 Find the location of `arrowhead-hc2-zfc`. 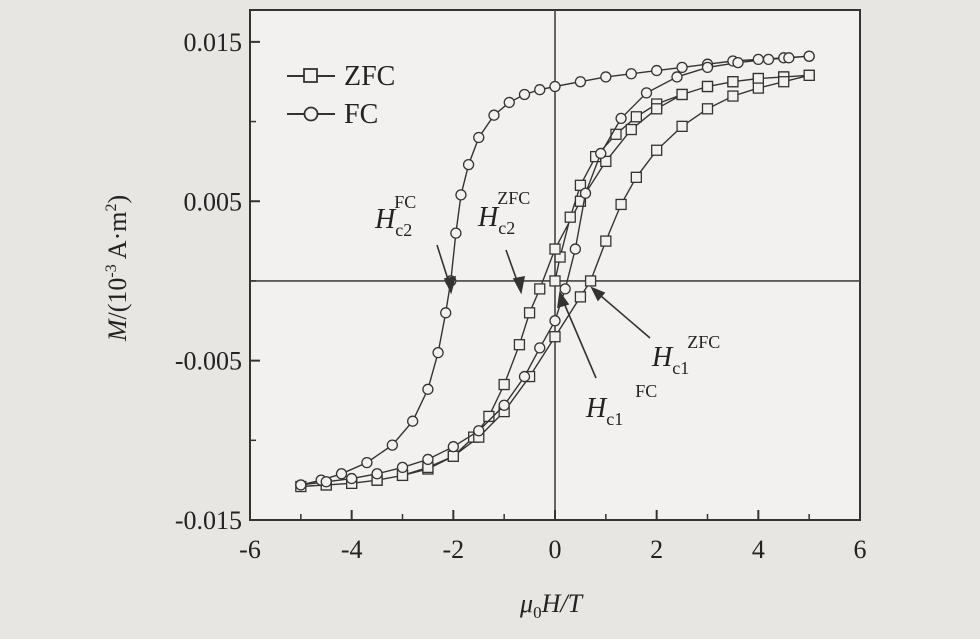

arrowhead-hc2-zfc is located at coordinates (519, 285).